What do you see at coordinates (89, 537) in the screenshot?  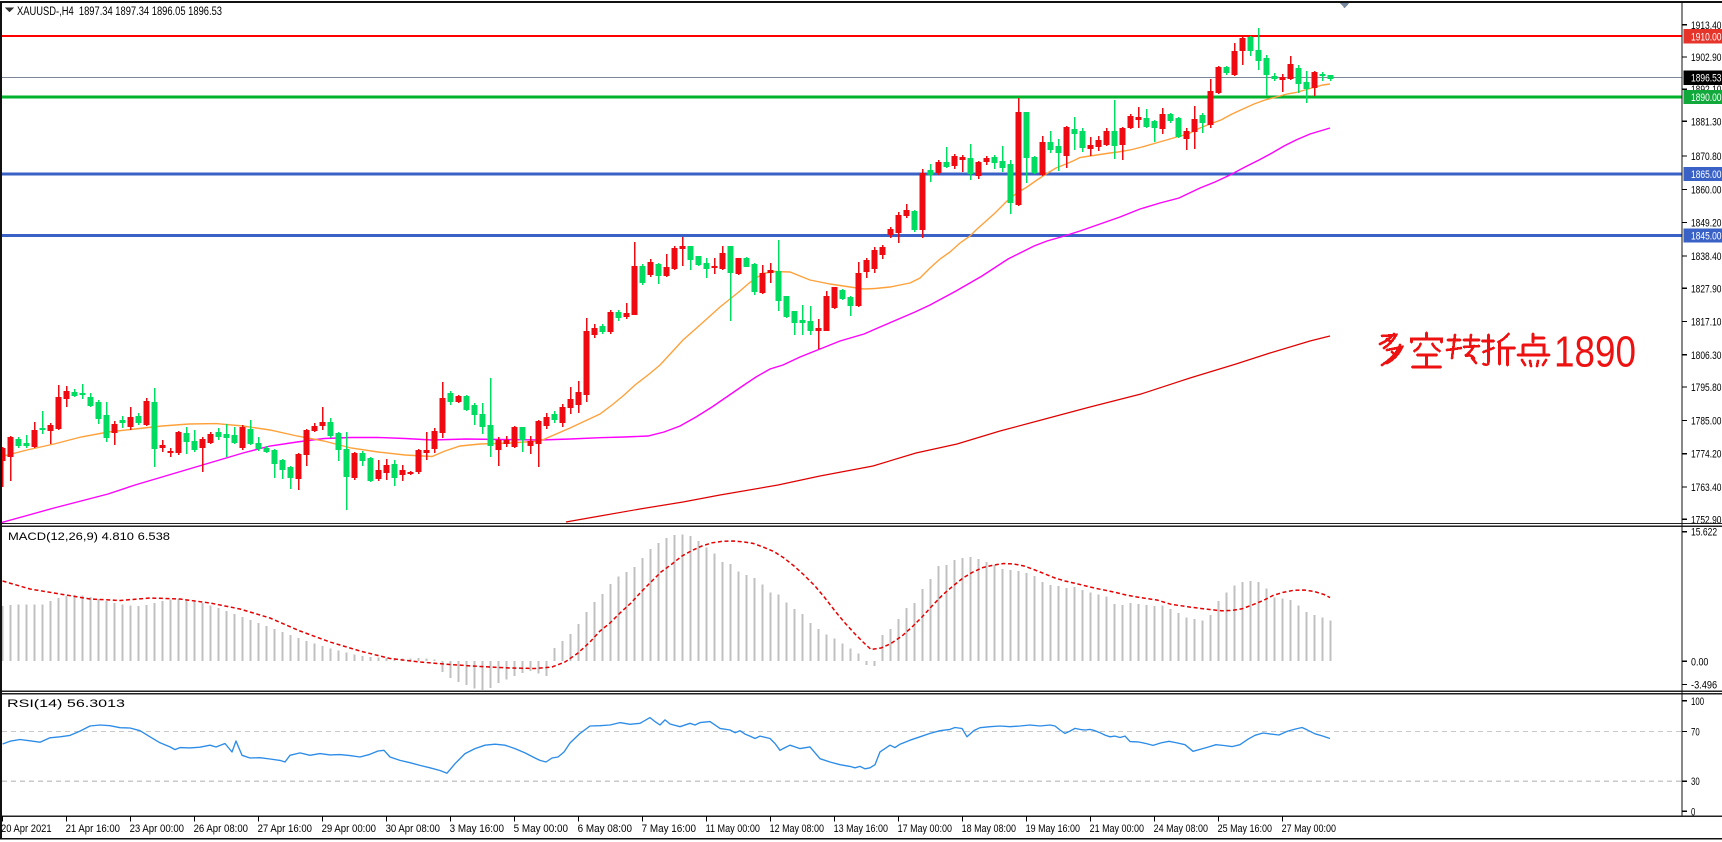 I see `svg-text: MACD(12,26,9) 4.810 6.538` at bounding box center [89, 537].